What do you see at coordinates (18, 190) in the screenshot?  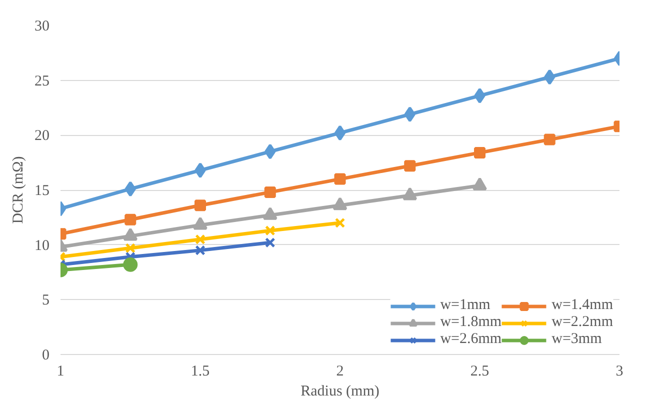 I see `y-axis-title: DCR (mΩ)` at bounding box center [18, 190].